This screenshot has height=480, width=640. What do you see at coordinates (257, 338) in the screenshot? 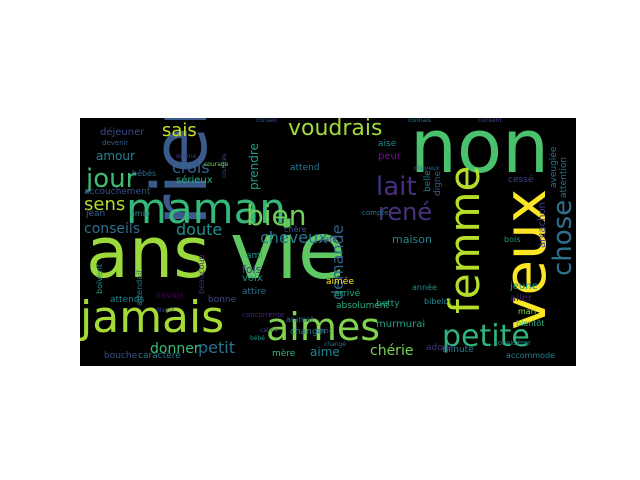
I see `word-bebe: bébé` at bounding box center [257, 338].